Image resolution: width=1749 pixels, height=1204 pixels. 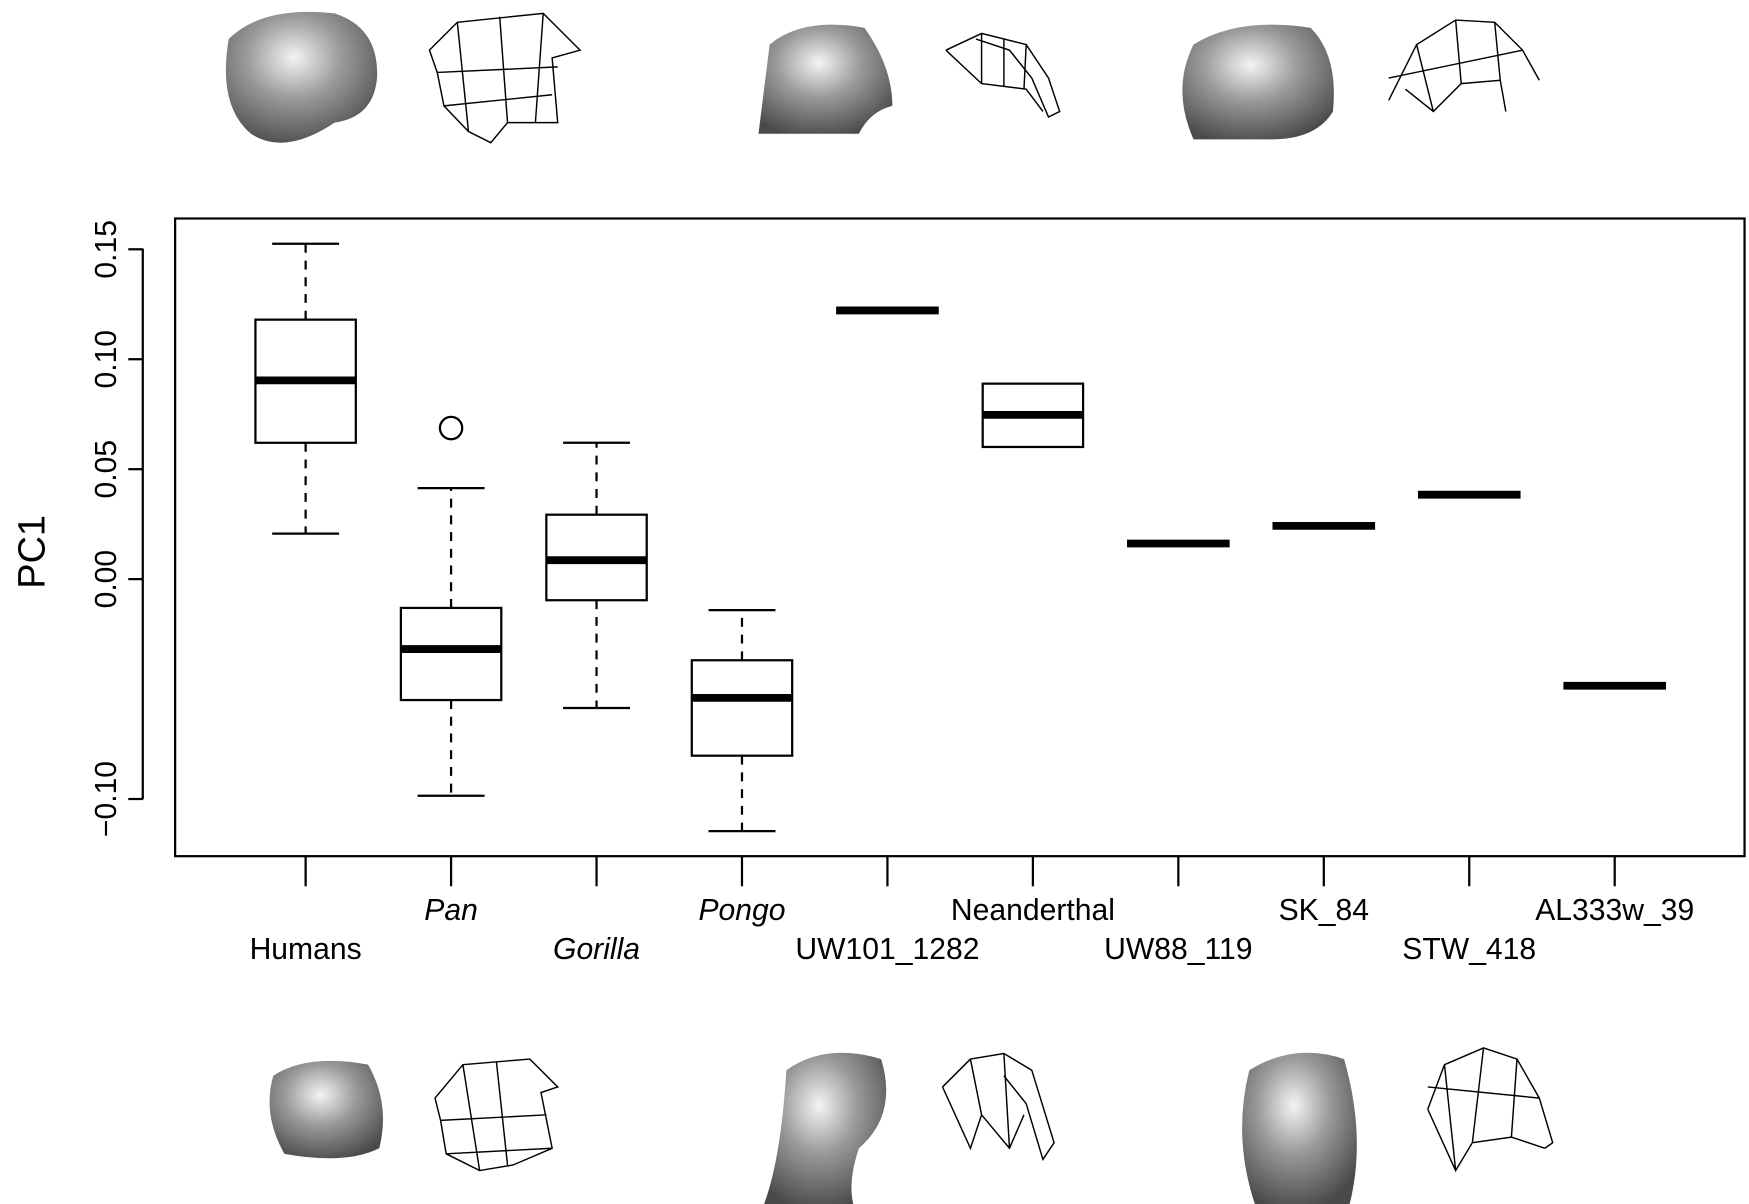 What do you see at coordinates (741, 910) in the screenshot?
I see `x-tick-label: Pongo` at bounding box center [741, 910].